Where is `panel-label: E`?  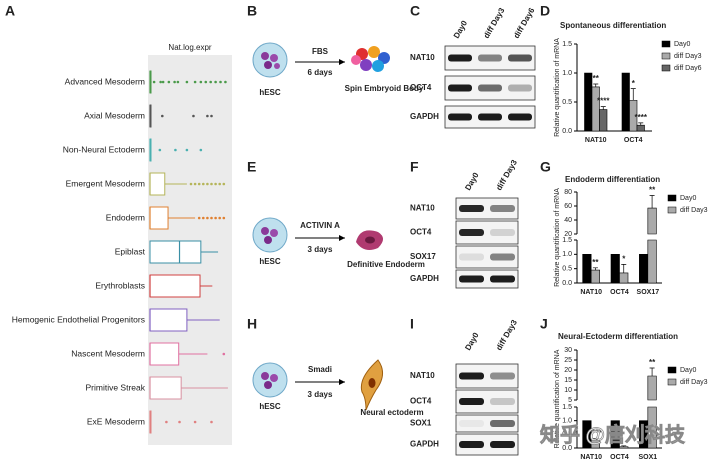 panel-label: E is located at coordinates (251, 167).